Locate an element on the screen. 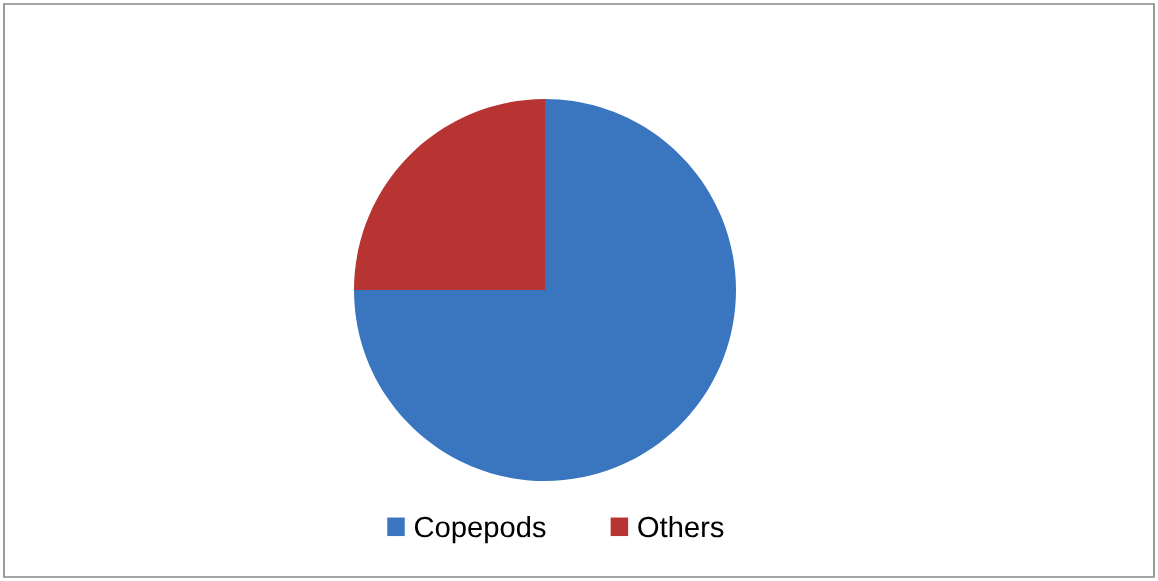  legend-label: Copepods is located at coordinates (480, 529).